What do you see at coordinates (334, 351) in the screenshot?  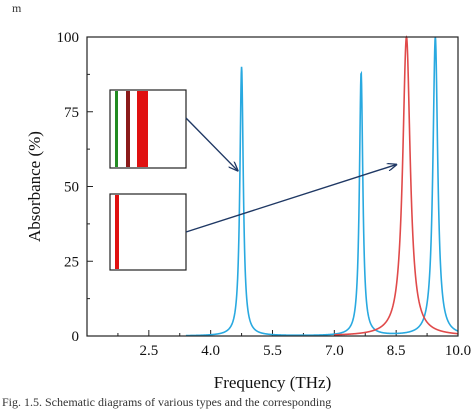 I see `x-tick-label: 7.0` at bounding box center [334, 351].